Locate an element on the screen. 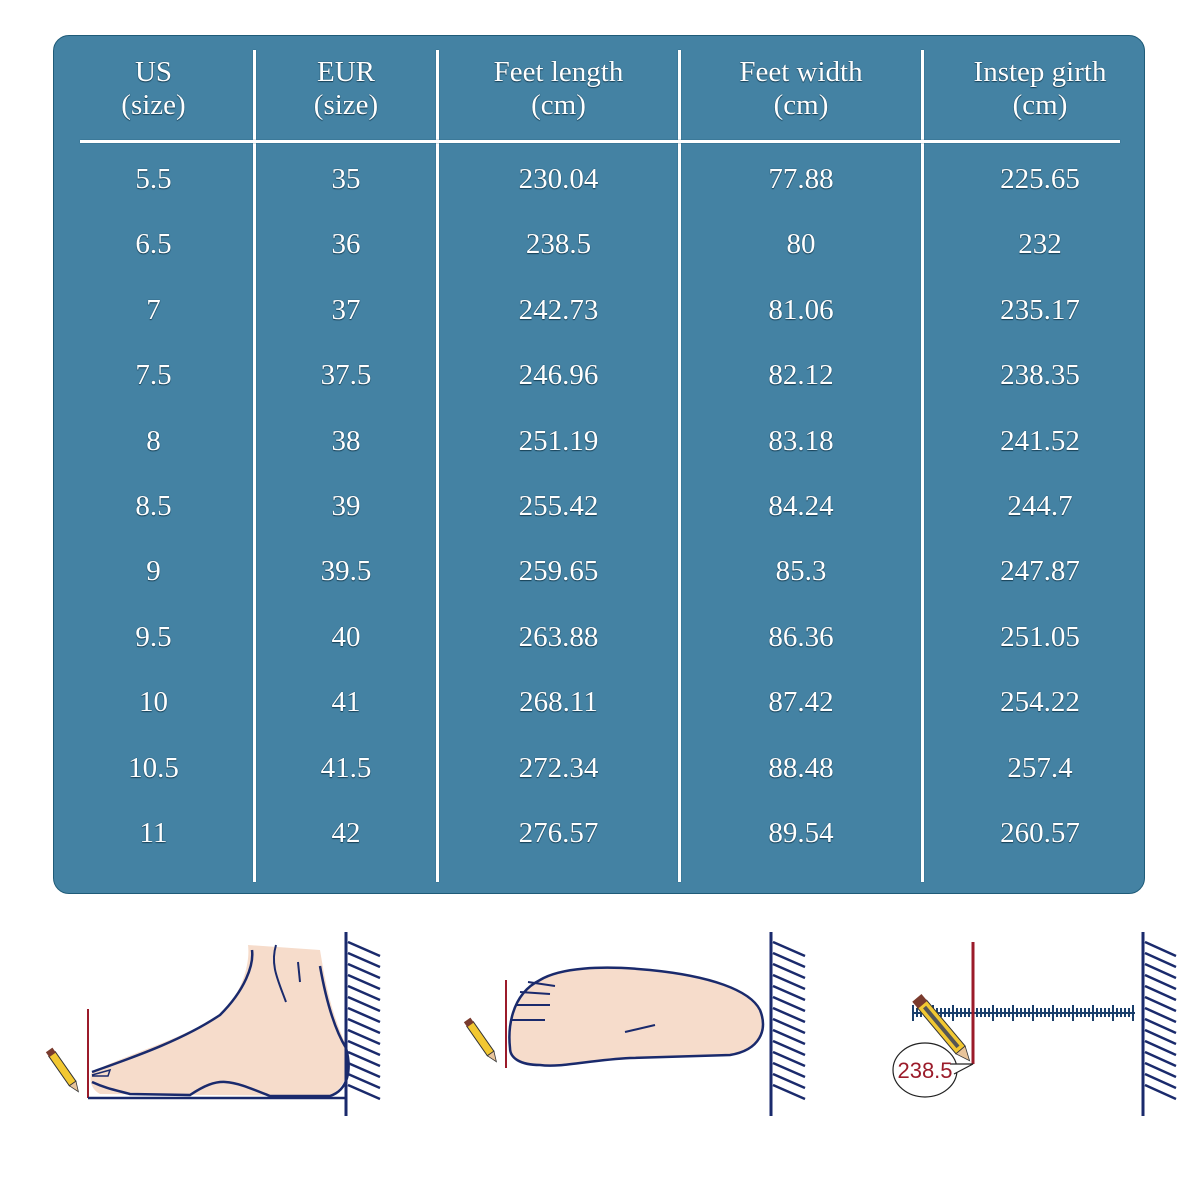 Image resolution: width=1200 pixels, height=1200 pixels. table-cell: 41.5 is located at coordinates (346, 767).